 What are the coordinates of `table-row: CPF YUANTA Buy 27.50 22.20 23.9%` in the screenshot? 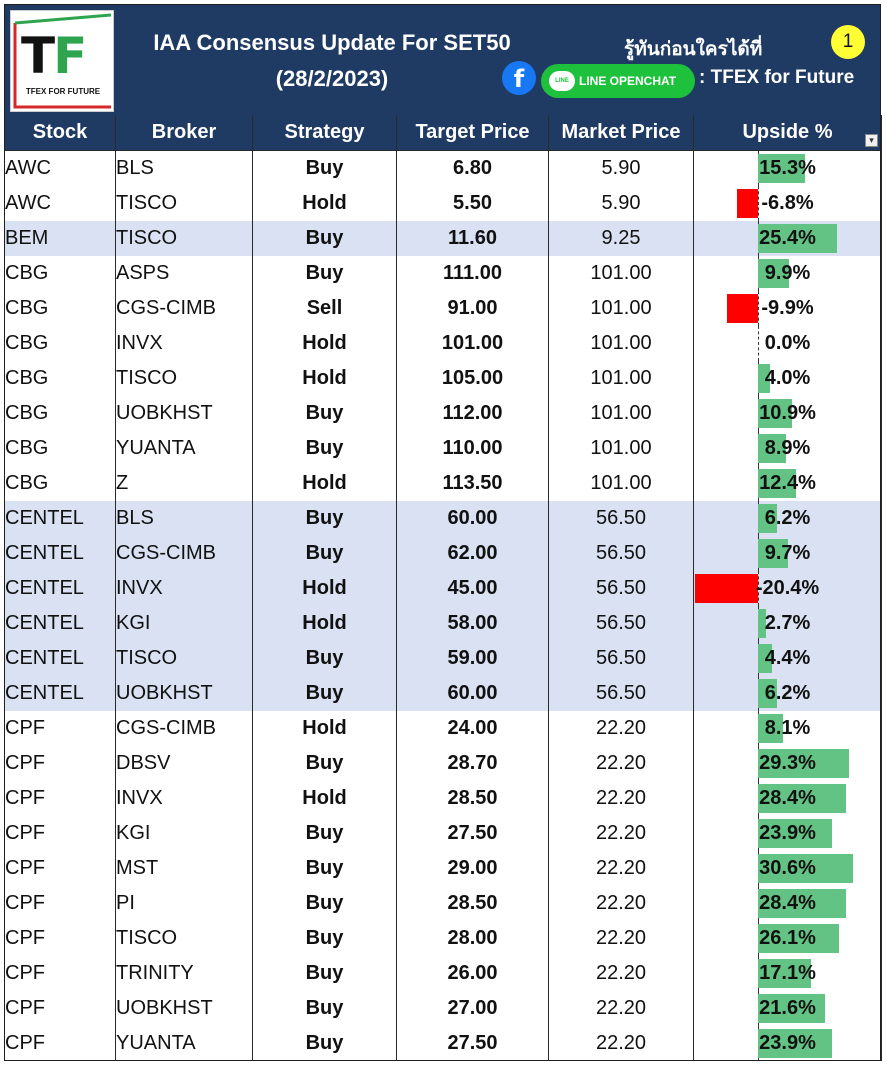 It's located at (443, 1043).